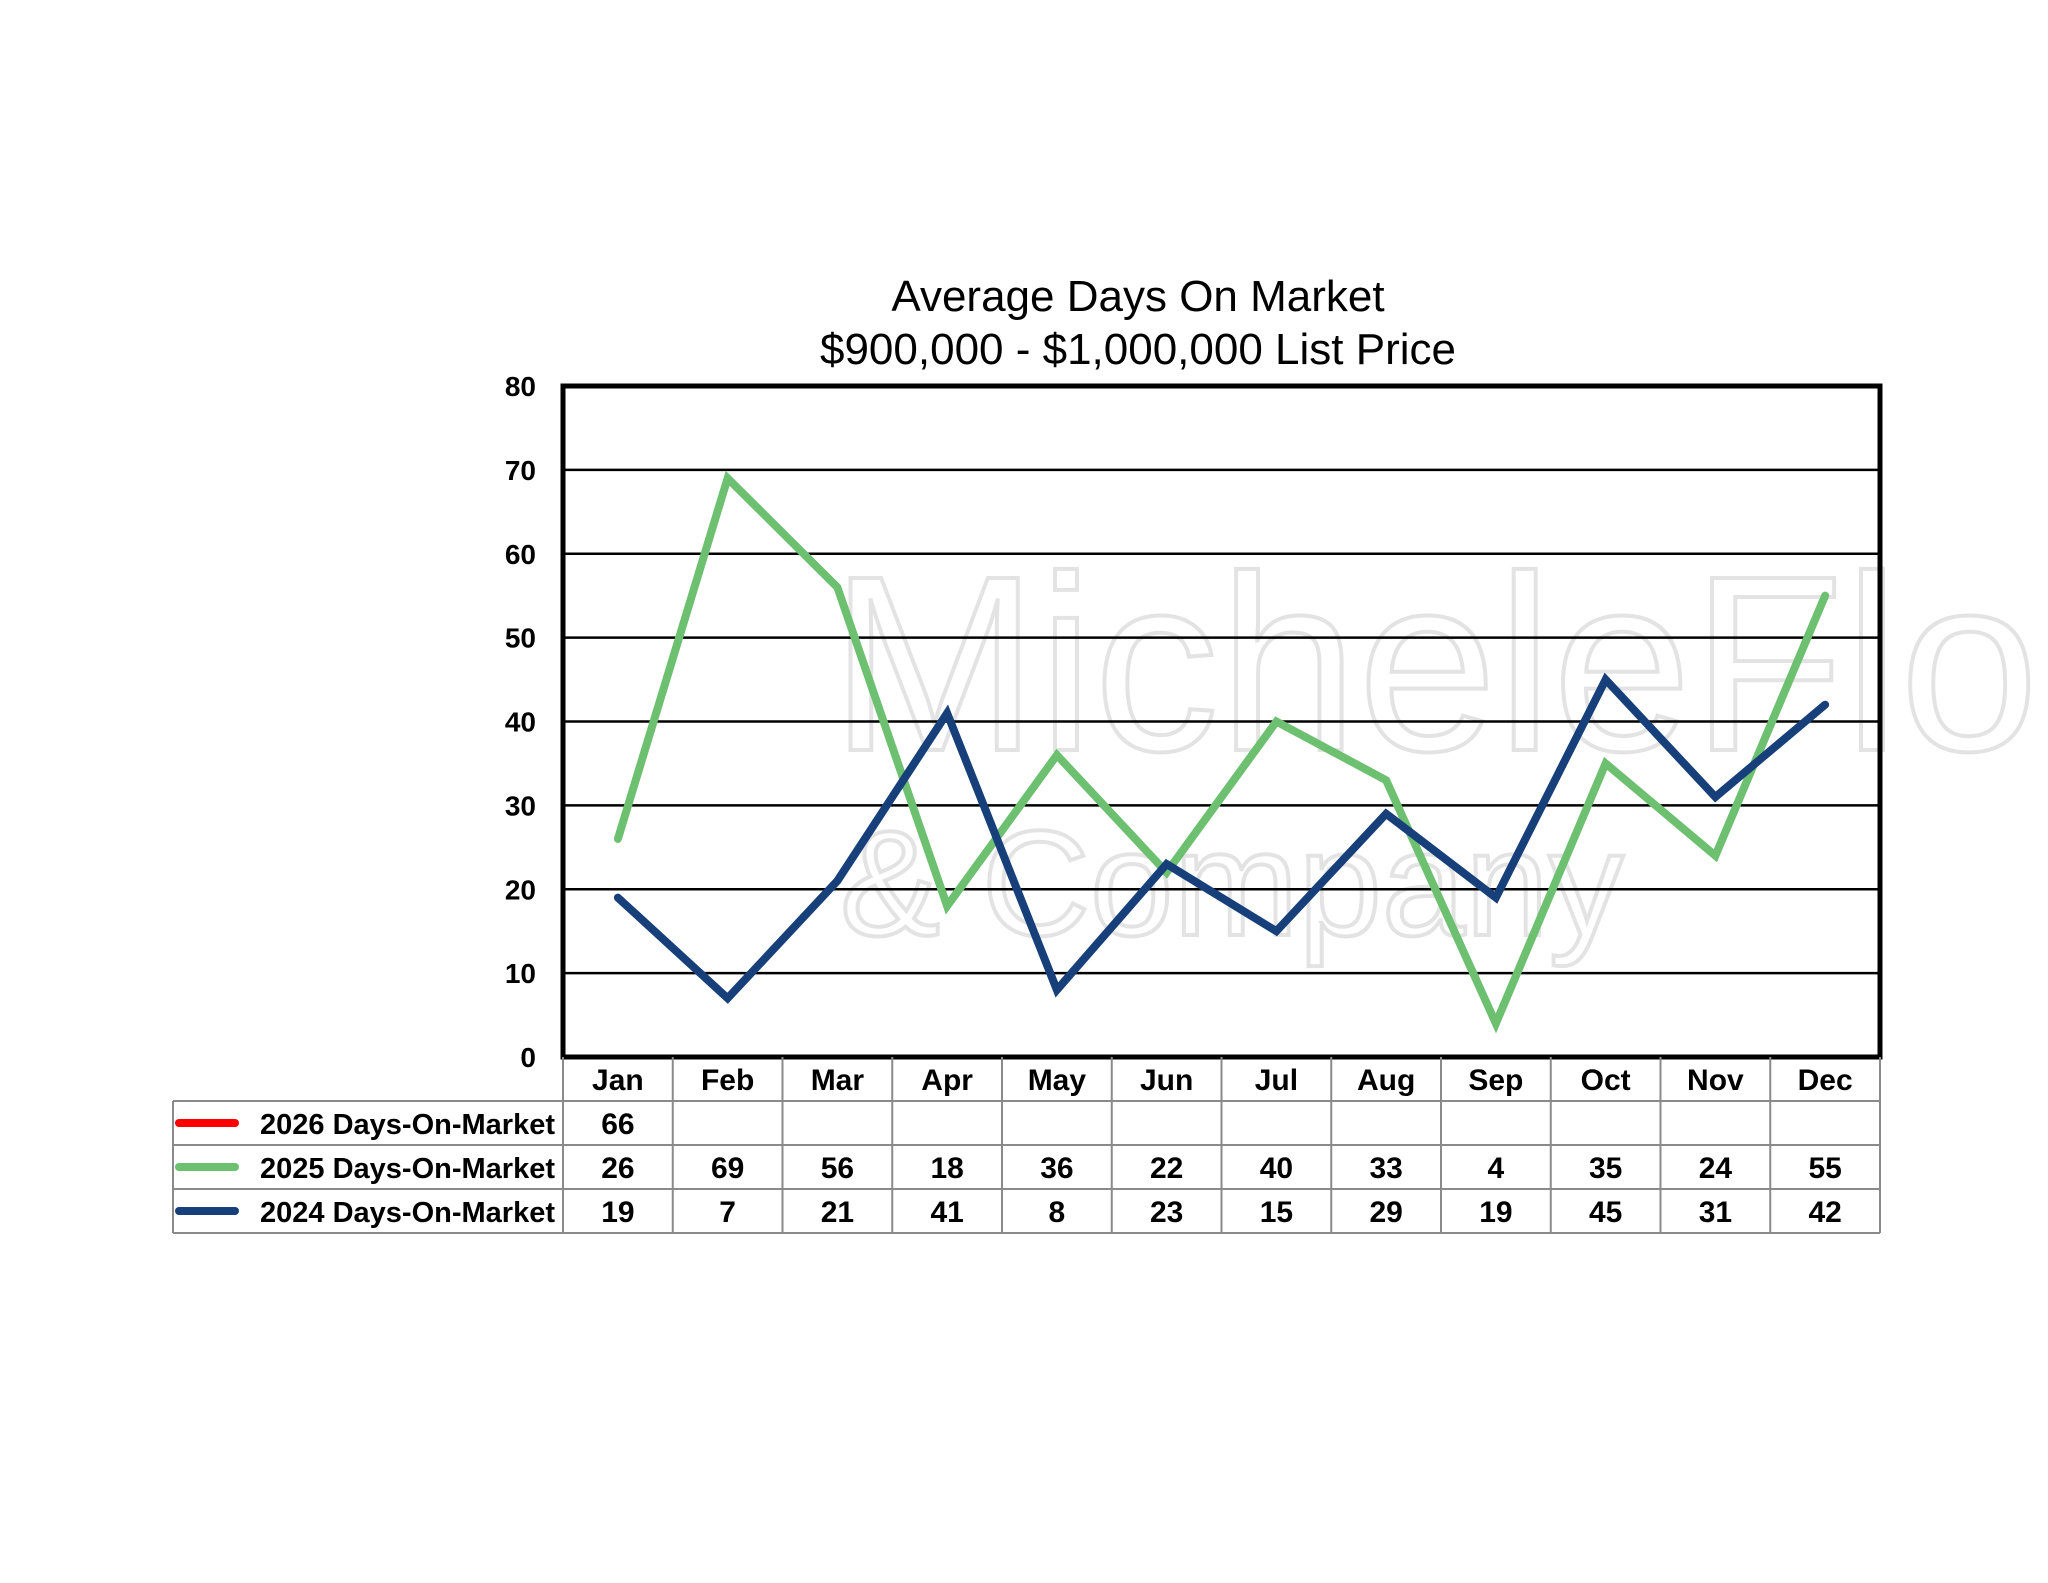  Describe the element at coordinates (617, 1168) in the screenshot. I see `table-cell: 26` at that location.